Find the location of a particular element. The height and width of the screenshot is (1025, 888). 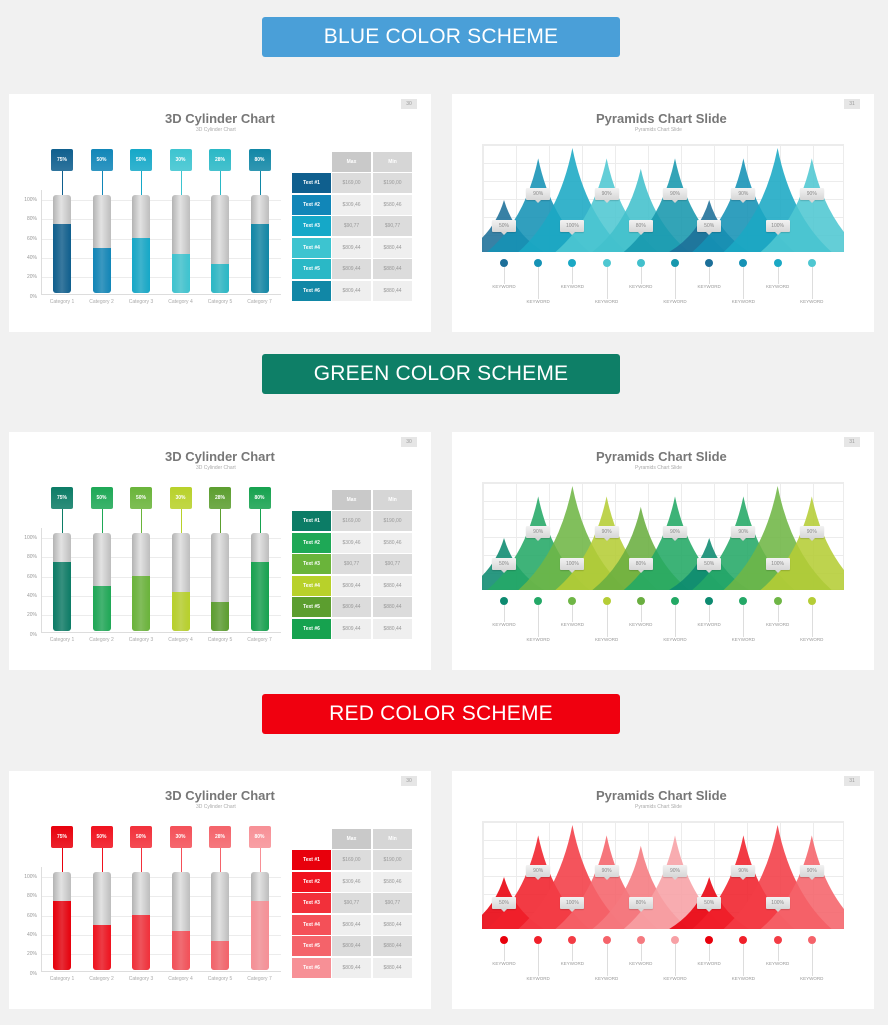

table-row-label: Text #1 is located at coordinates (311, 521).